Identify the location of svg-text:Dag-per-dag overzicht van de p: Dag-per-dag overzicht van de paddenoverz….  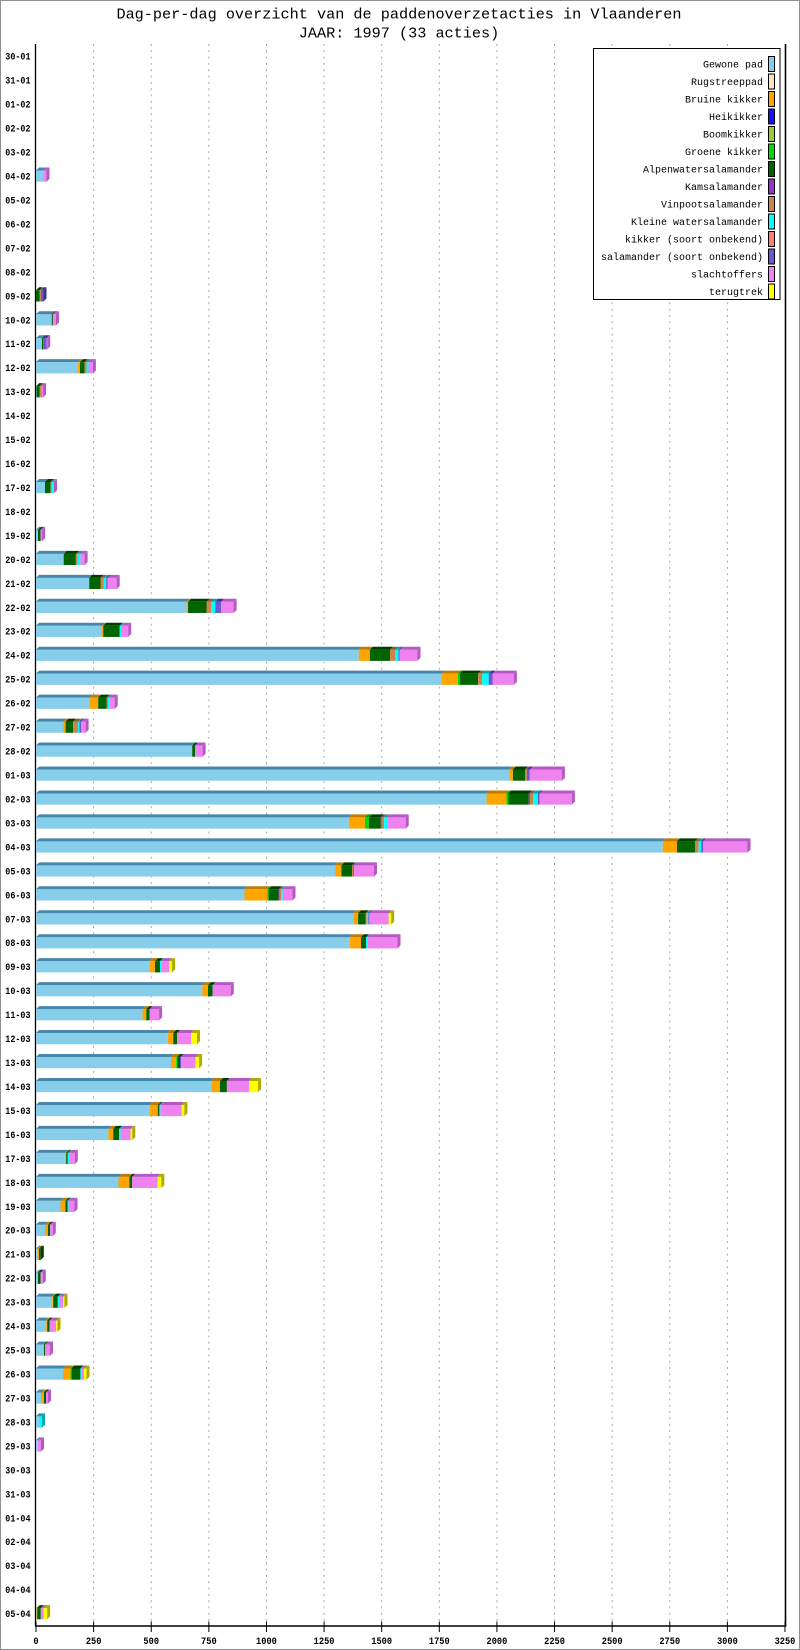
(398, 15).